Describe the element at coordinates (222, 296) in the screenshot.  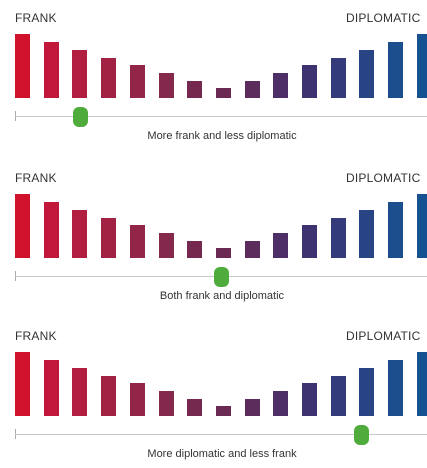
I see `slider-caption: Both frank and diplomatic` at that location.